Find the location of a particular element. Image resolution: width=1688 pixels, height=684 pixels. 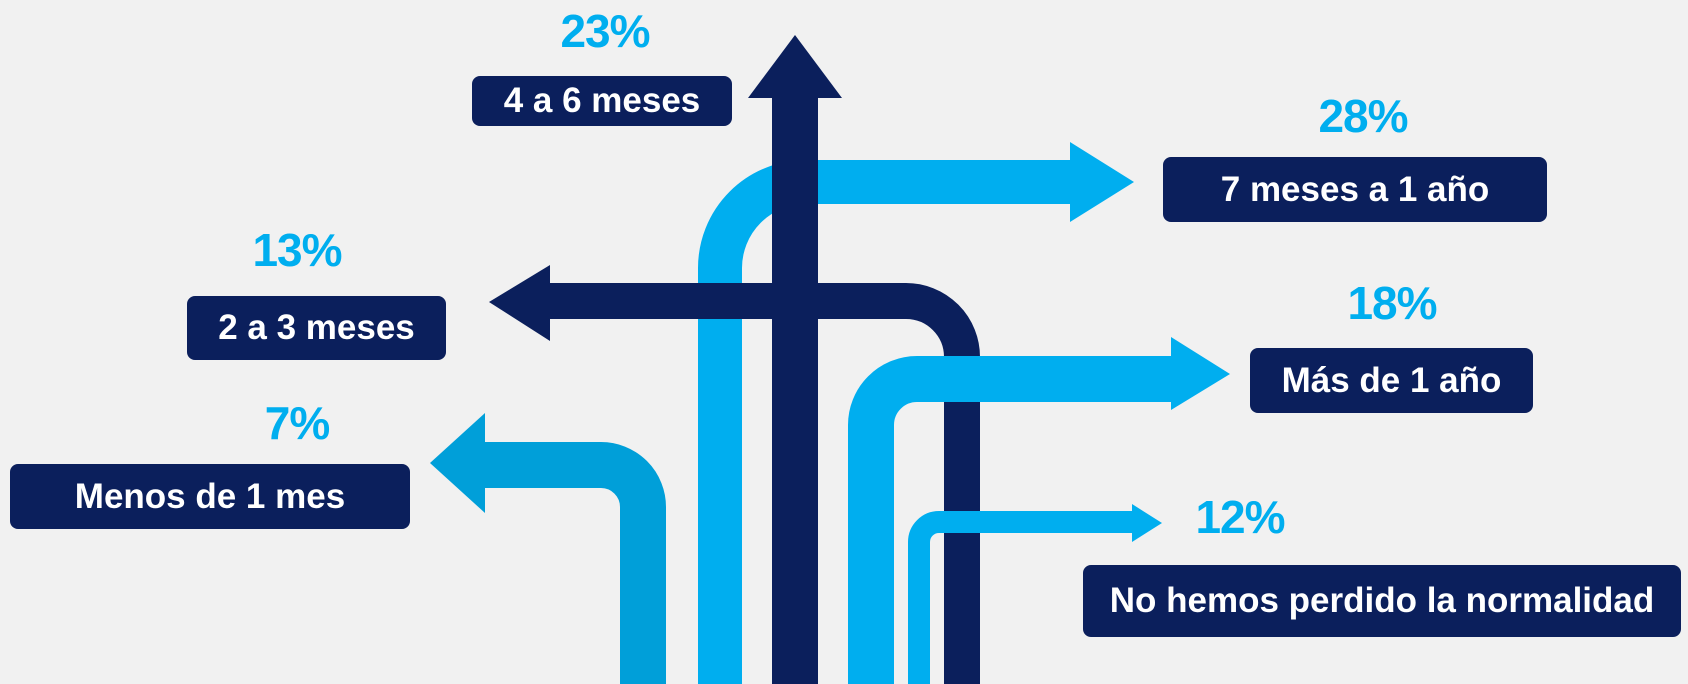

arrow-shaft-4-a-6-meses is located at coordinates (795, 390).